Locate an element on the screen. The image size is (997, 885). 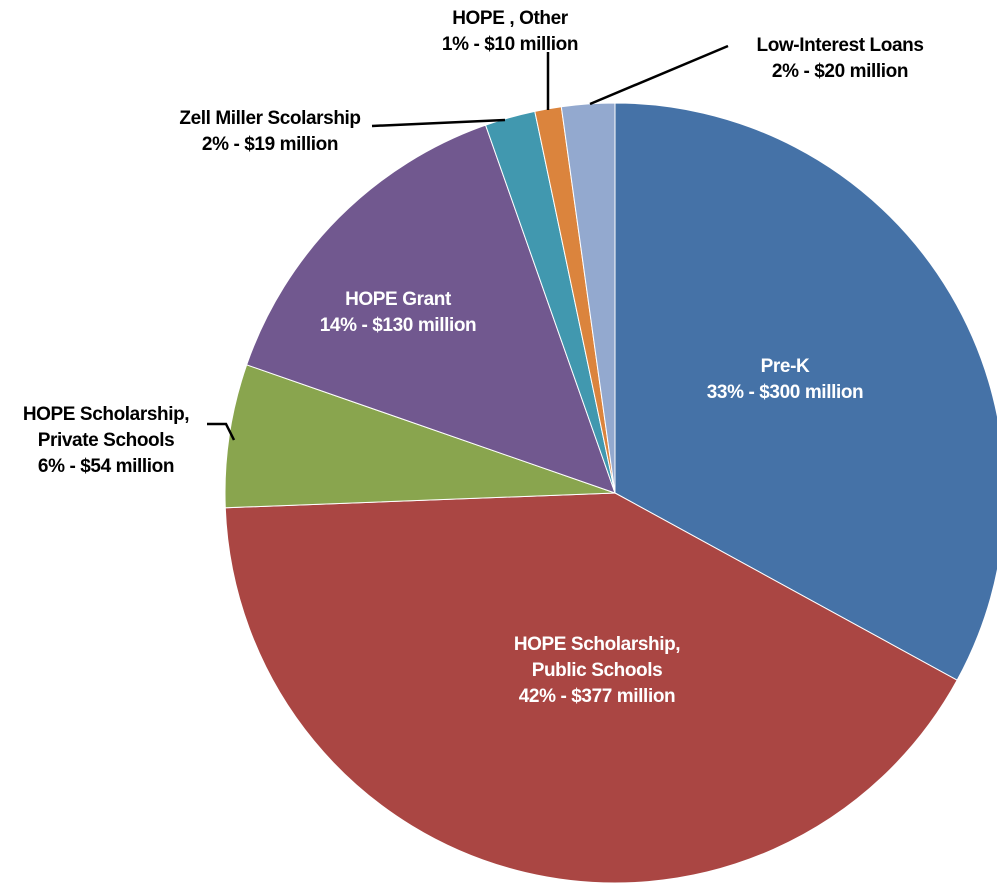
value-label: 6% - $54 million is located at coordinates (106, 466).